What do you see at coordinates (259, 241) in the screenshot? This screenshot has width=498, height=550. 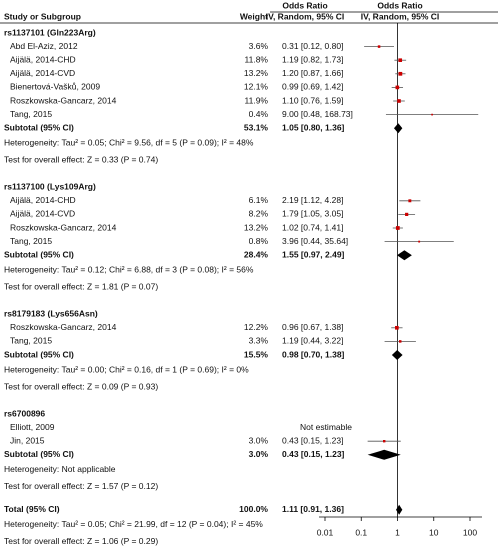 I see `weight: 0.8%` at bounding box center [259, 241].